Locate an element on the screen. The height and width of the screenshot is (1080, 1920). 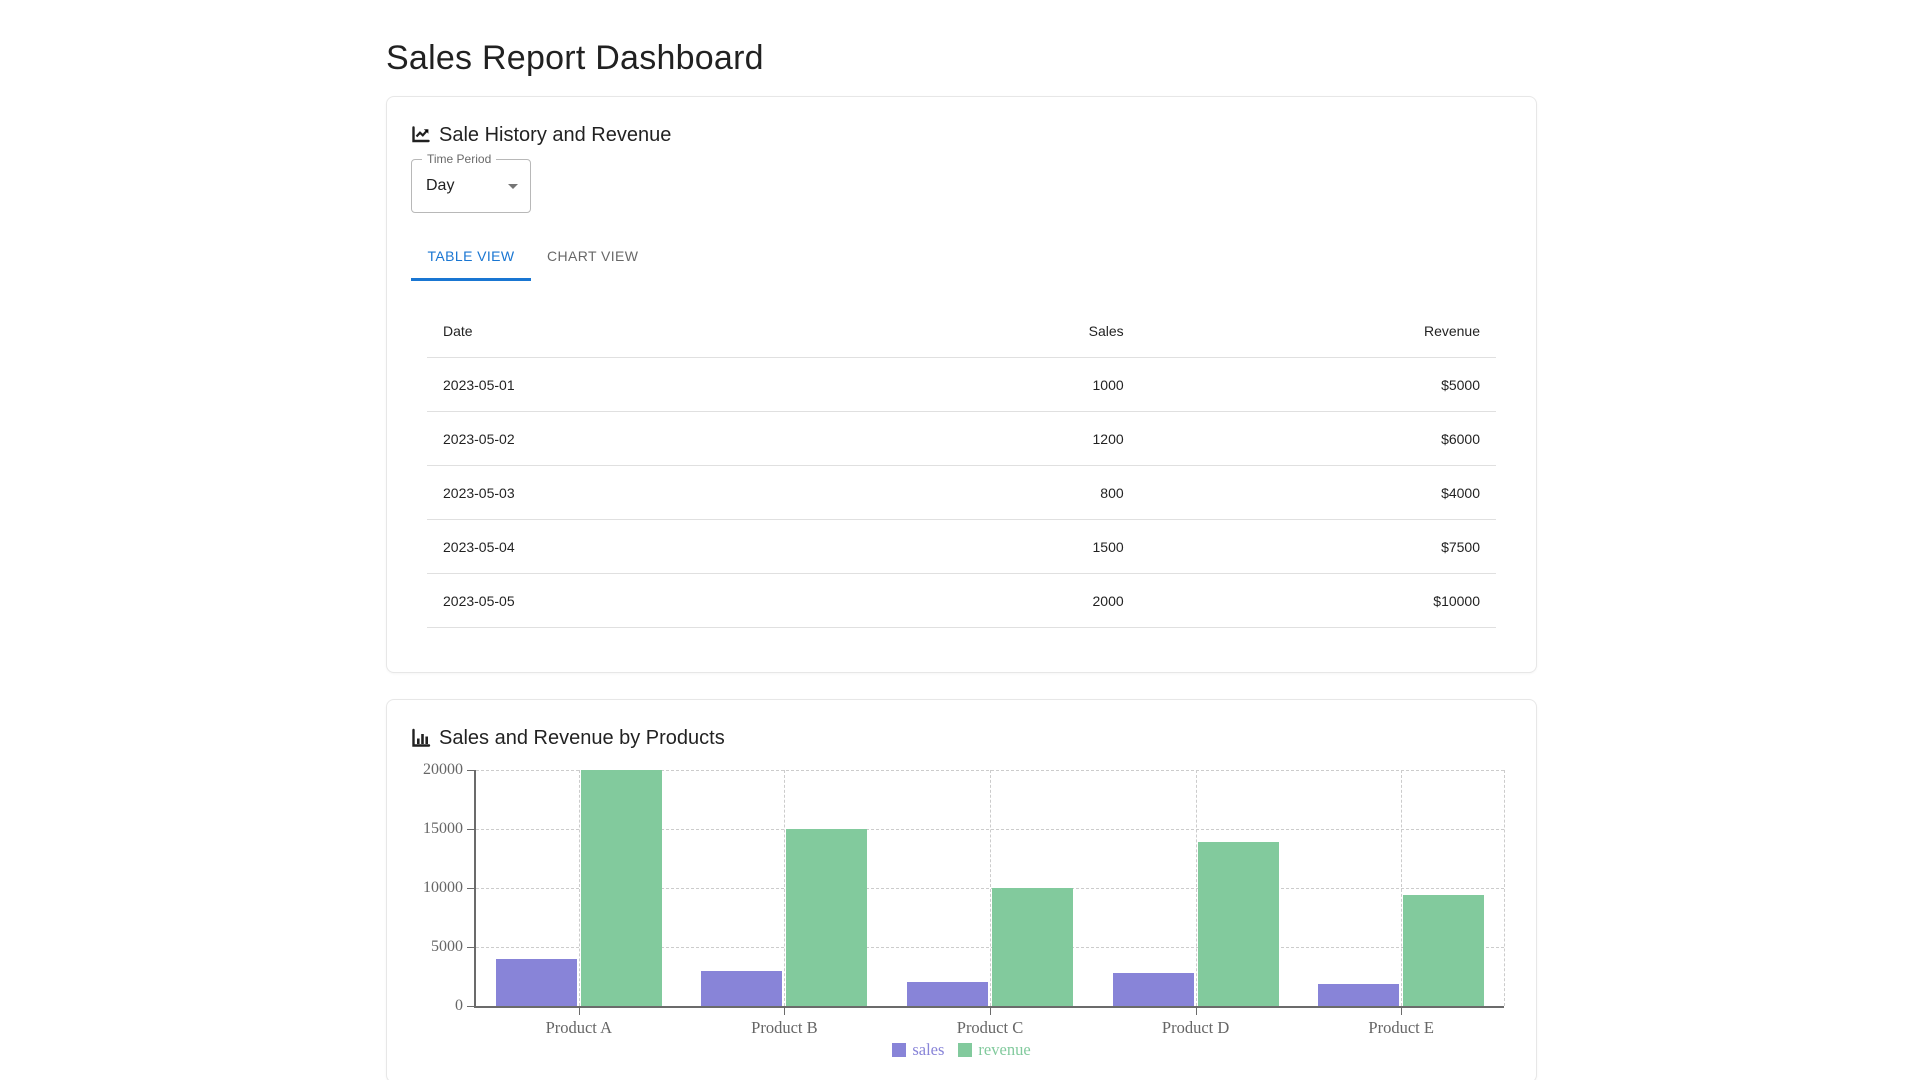
column-header-date: Date is located at coordinates (605, 331).